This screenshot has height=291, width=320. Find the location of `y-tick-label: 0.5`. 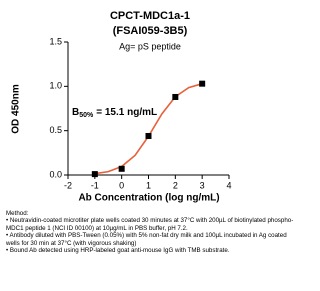

y-tick-label: 0.5 is located at coordinates (55, 130).